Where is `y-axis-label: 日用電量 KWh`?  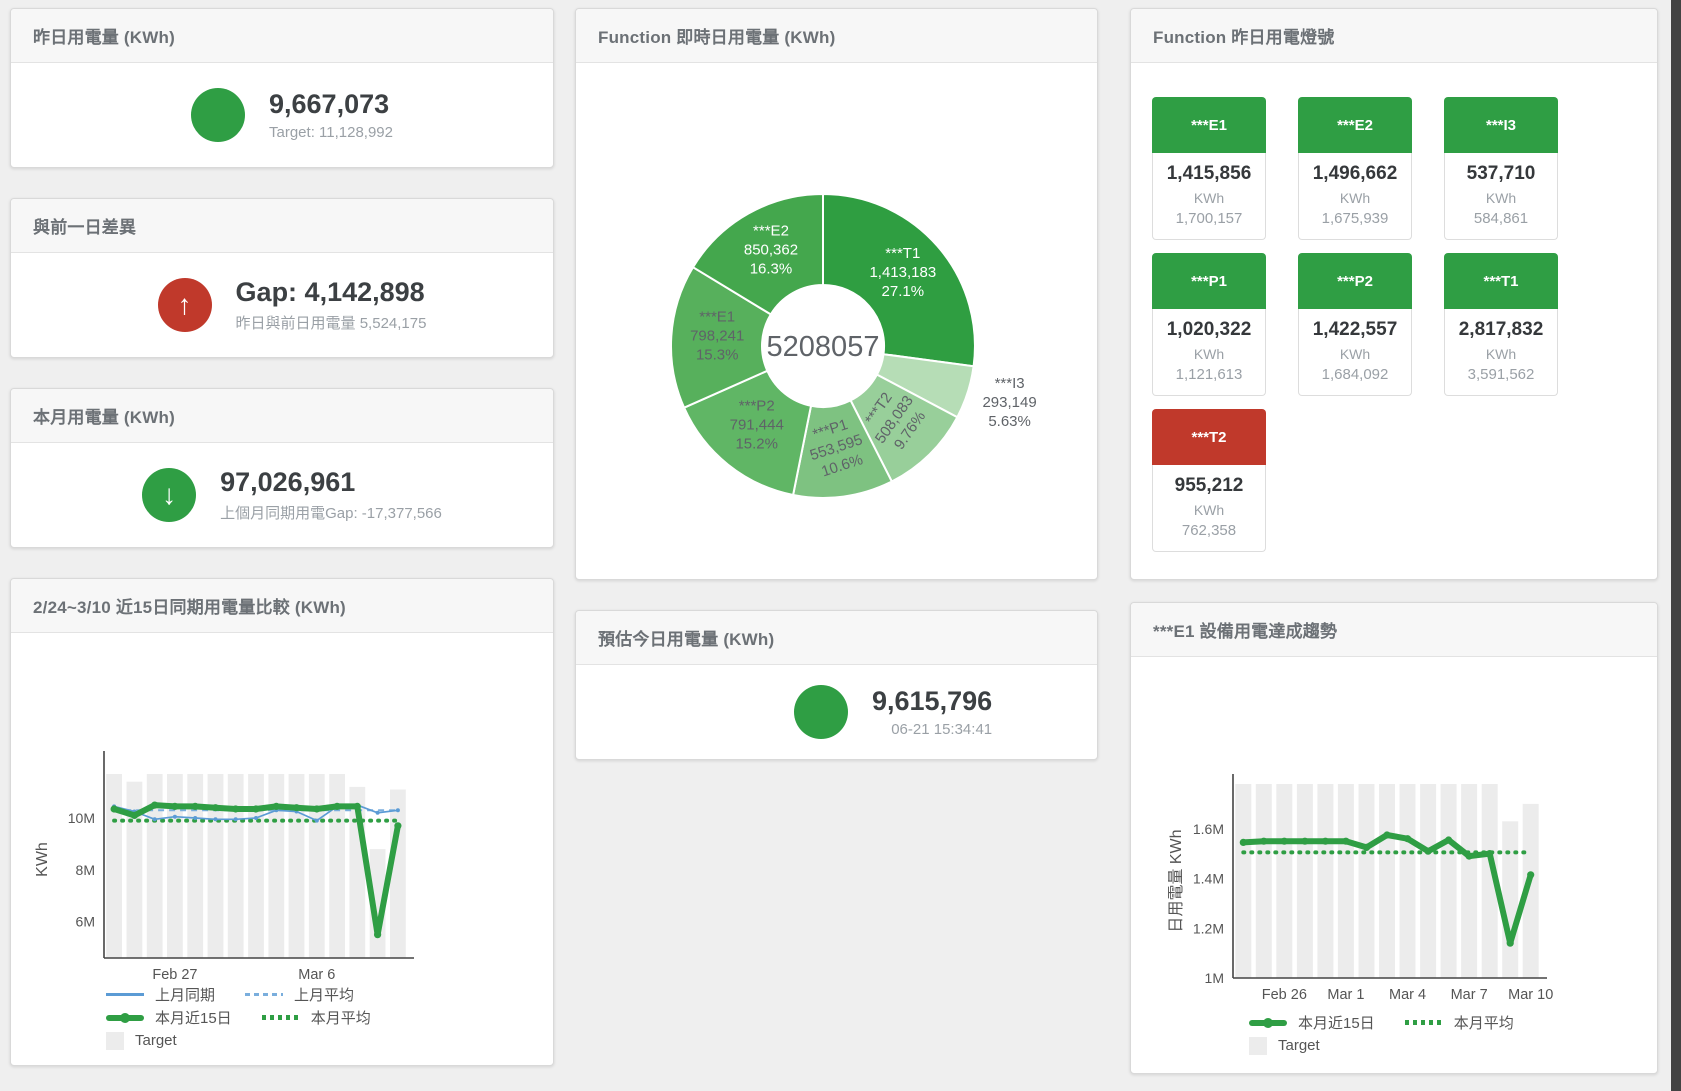
y-axis-label: 日用電量 KWh is located at coordinates (1176, 880).